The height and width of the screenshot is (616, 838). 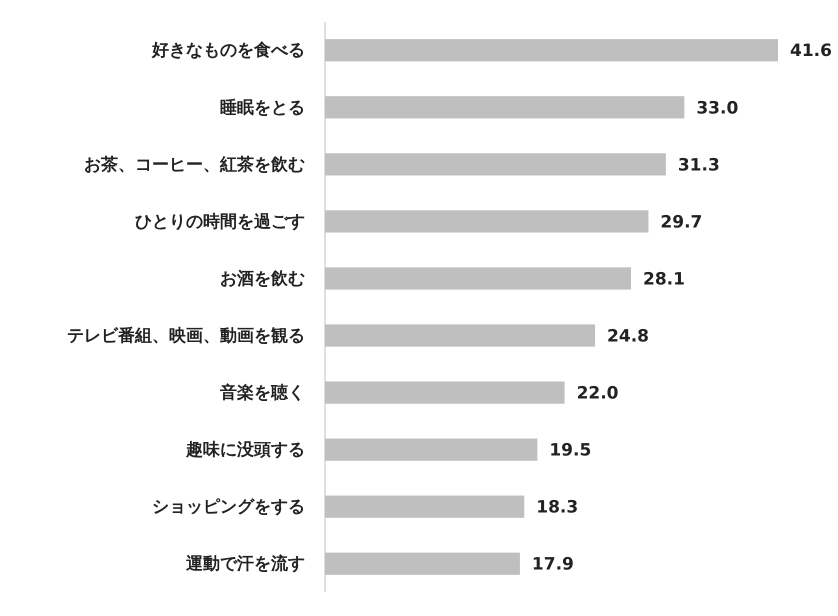 What do you see at coordinates (228, 50) in the screenshot?
I see `y-tick-label: 好きなものを食べる` at bounding box center [228, 50].